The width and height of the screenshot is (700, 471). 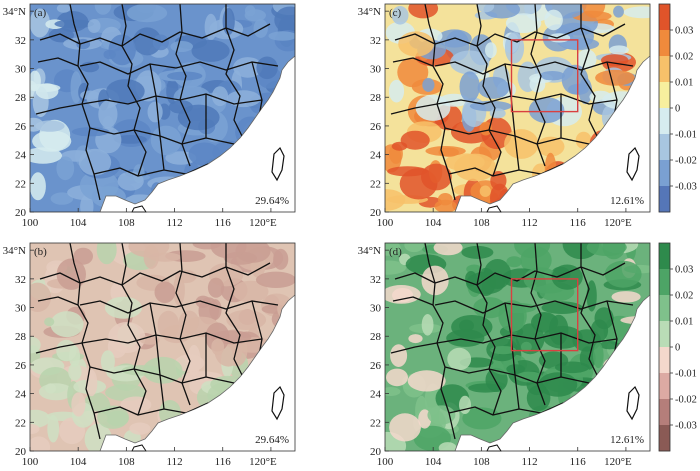 What do you see at coordinates (395, 13) in the screenshot?
I see `panel-label: (c)` at bounding box center [395, 13].